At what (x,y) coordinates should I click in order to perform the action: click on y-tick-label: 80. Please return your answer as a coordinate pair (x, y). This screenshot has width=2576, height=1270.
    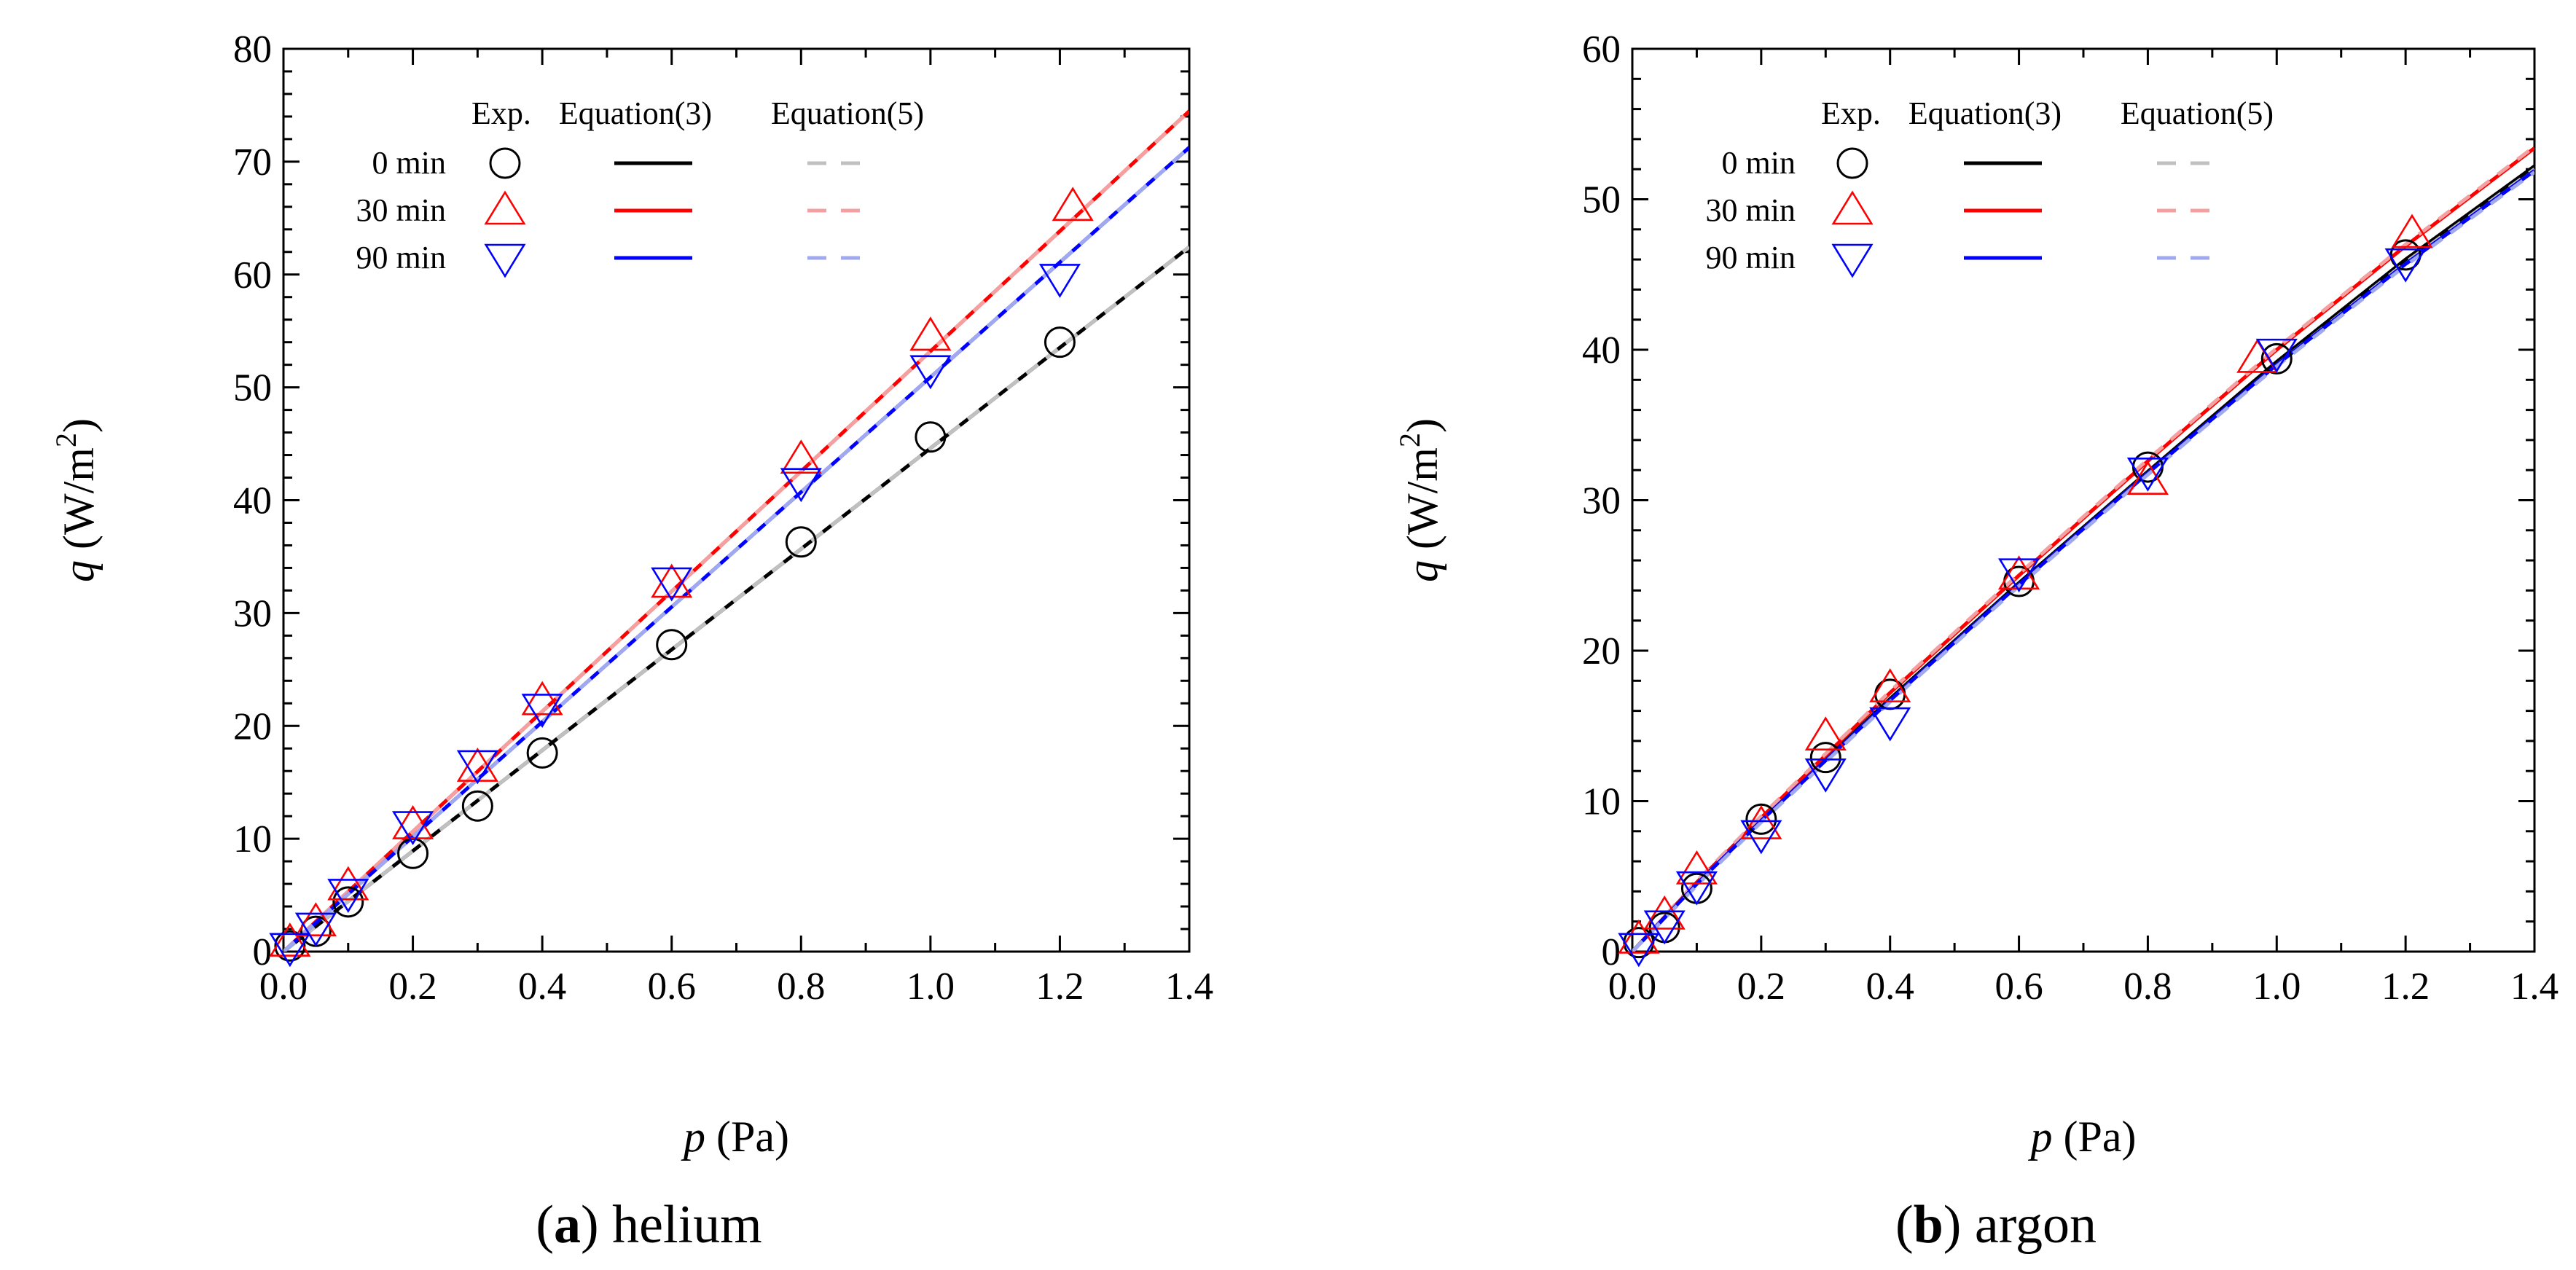
    Looking at the image, I should click on (252, 49).